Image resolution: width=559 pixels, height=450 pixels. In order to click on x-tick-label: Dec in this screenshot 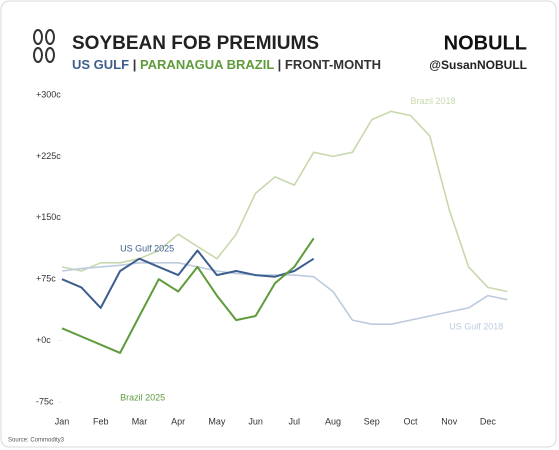, I will do `click(488, 421)`.